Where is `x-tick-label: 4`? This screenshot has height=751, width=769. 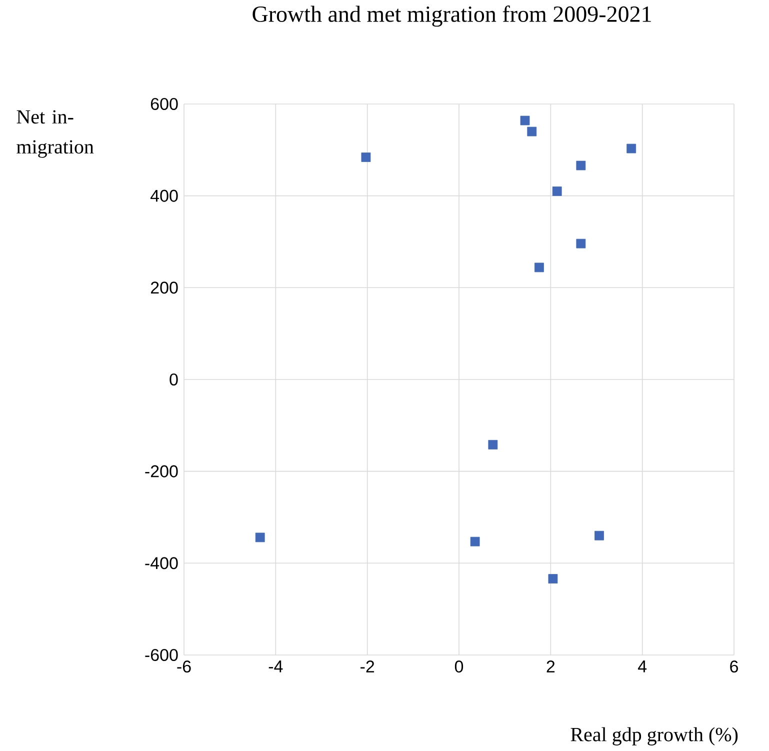
x-tick-label: 4 is located at coordinates (642, 666).